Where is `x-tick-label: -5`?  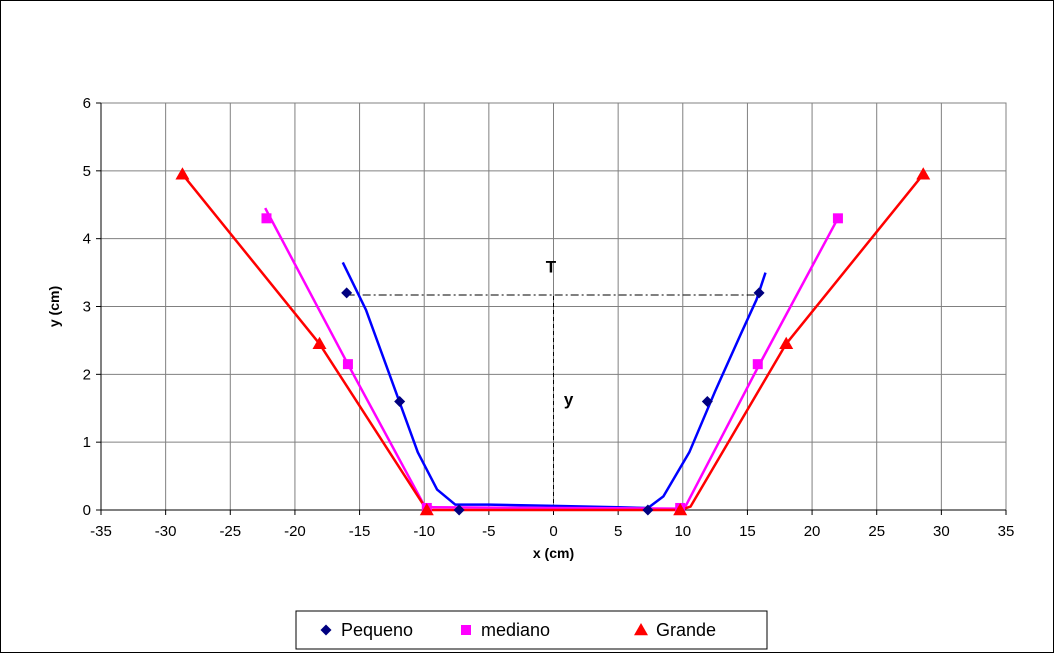 x-tick-label: -5 is located at coordinates (488, 531).